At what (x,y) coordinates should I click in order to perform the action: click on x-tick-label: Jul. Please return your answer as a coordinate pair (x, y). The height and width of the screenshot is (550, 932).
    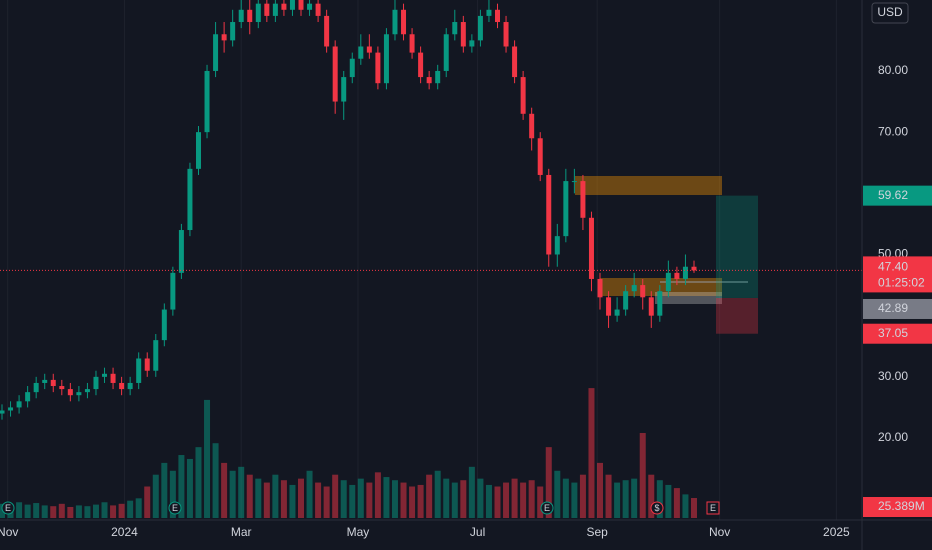
    Looking at the image, I should click on (477, 532).